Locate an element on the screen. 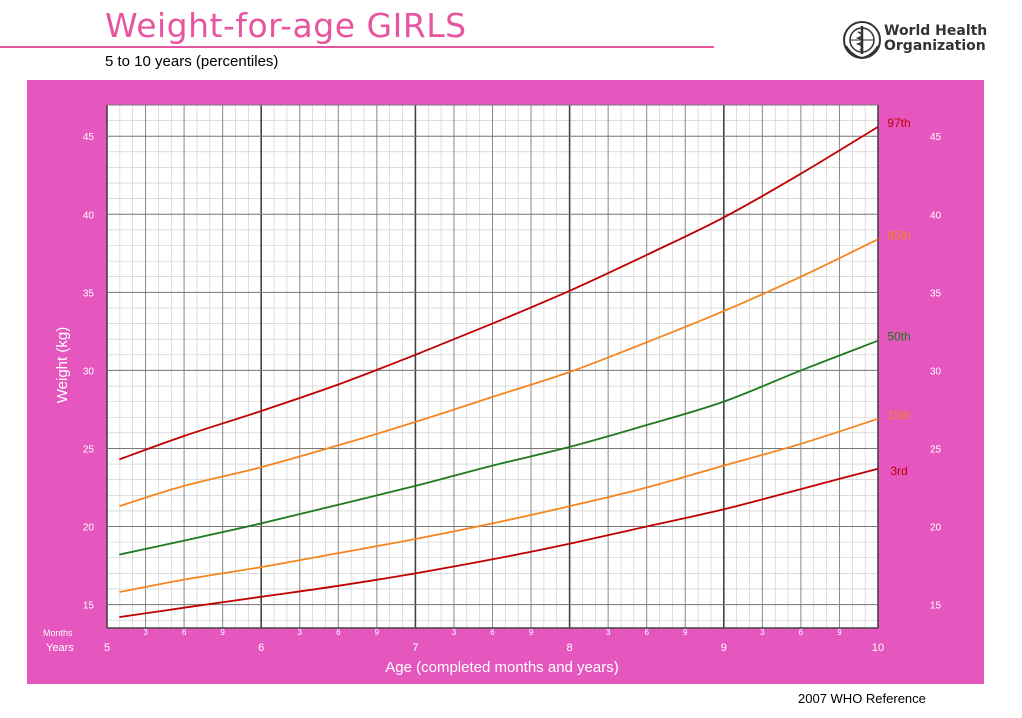  x-tick-label-year: 8 is located at coordinates (570, 648).